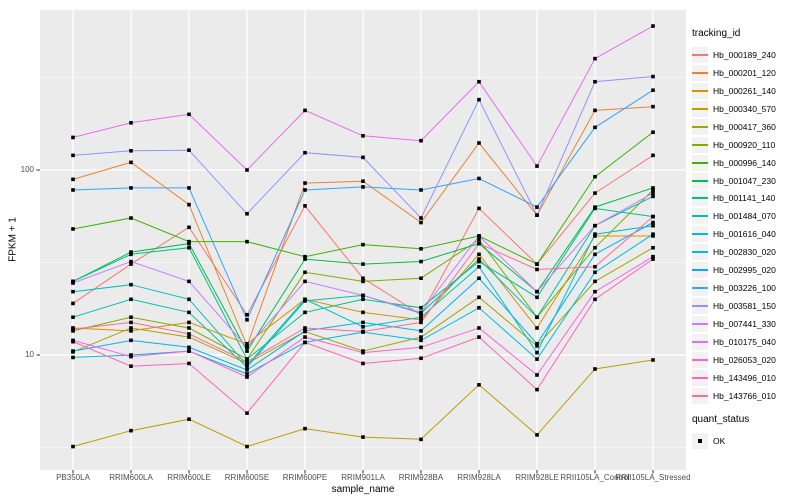 The image size is (800, 500). I want to click on legend-title-quant-status: quant_status, so click(721, 419).